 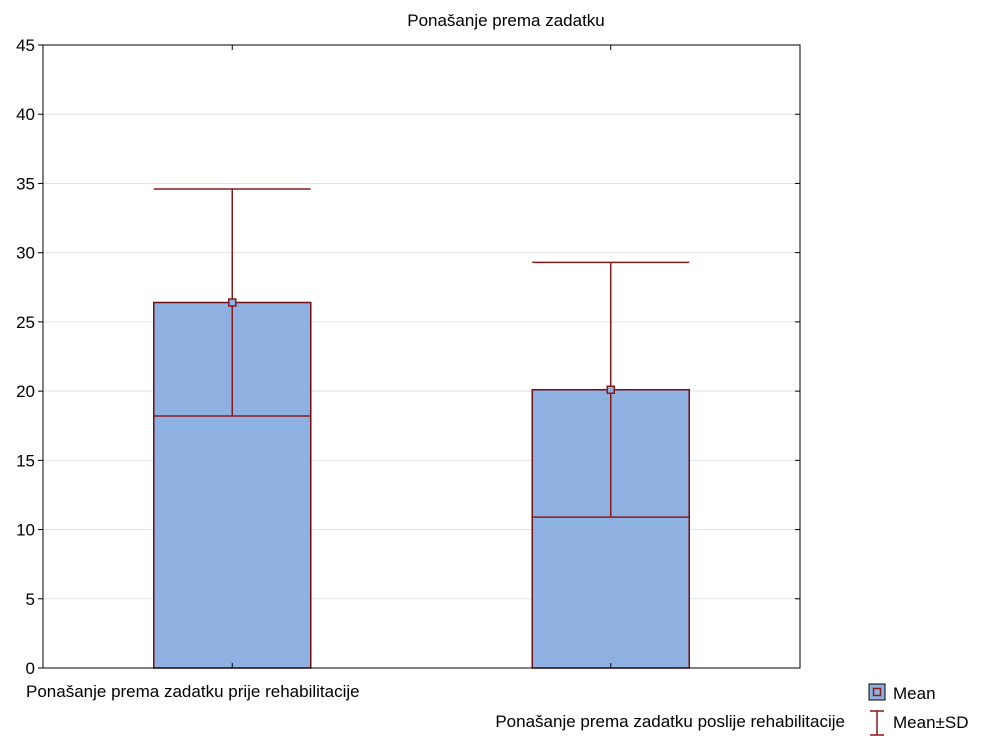 What do you see at coordinates (25, 253) in the screenshot?
I see `y-tick-label: 30` at bounding box center [25, 253].